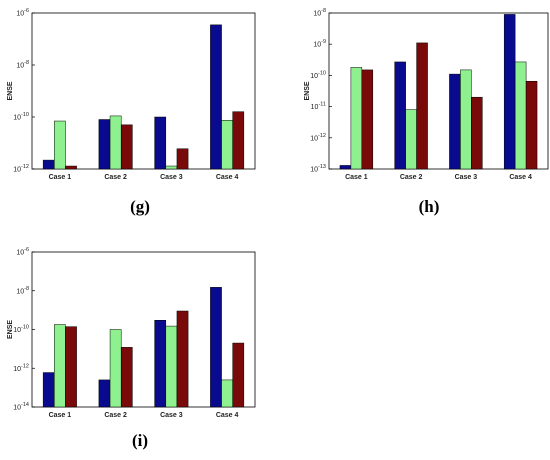 Image resolution: width=550 pixels, height=460 pixels. I want to click on y-tick-label: 10⁻¹³, so click(318, 169).